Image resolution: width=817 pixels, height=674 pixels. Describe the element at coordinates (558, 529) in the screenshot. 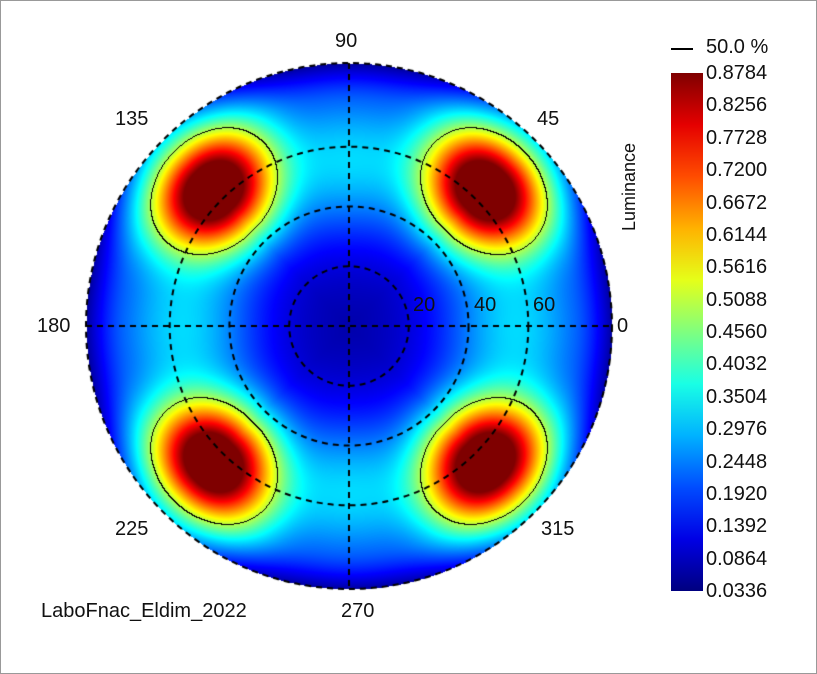

I see `azimuth-label-315: 315` at that location.